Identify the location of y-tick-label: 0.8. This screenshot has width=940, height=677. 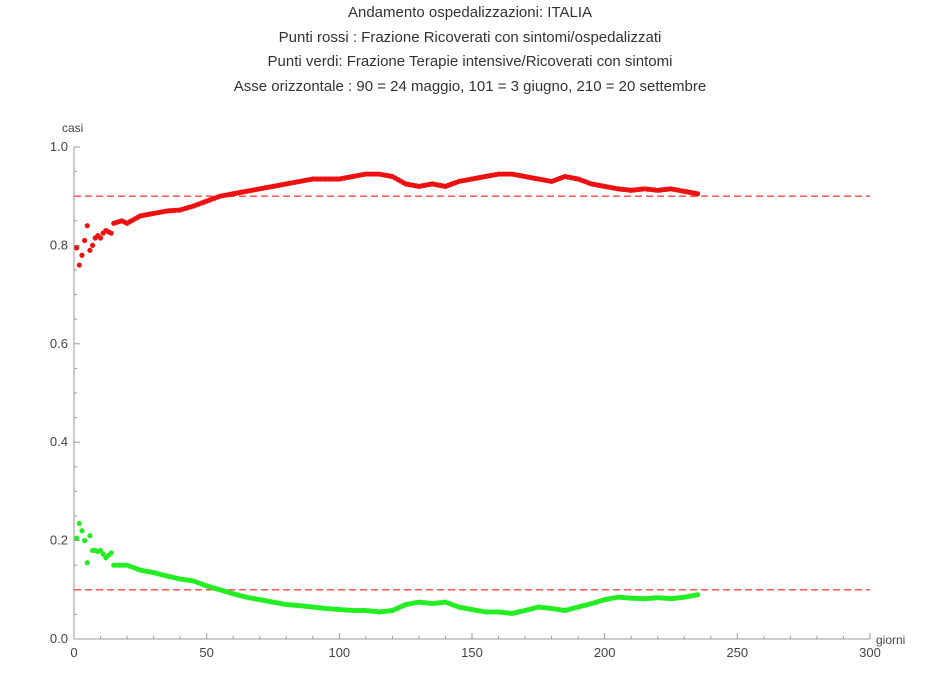
(59, 244).